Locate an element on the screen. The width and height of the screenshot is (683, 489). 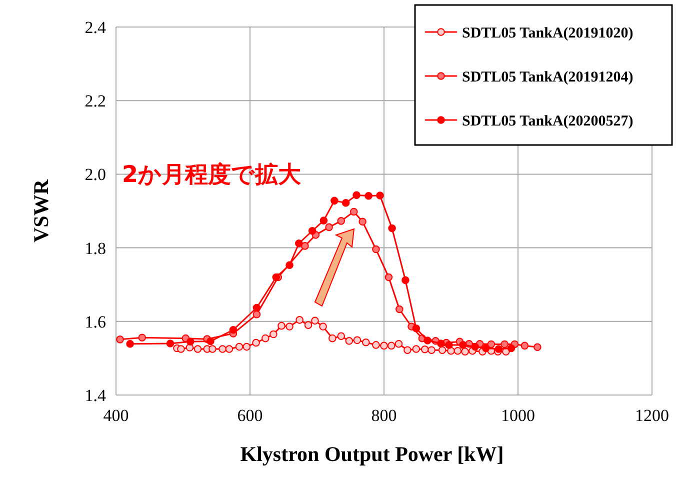
x-tick-label: 1200 is located at coordinates (652, 415).